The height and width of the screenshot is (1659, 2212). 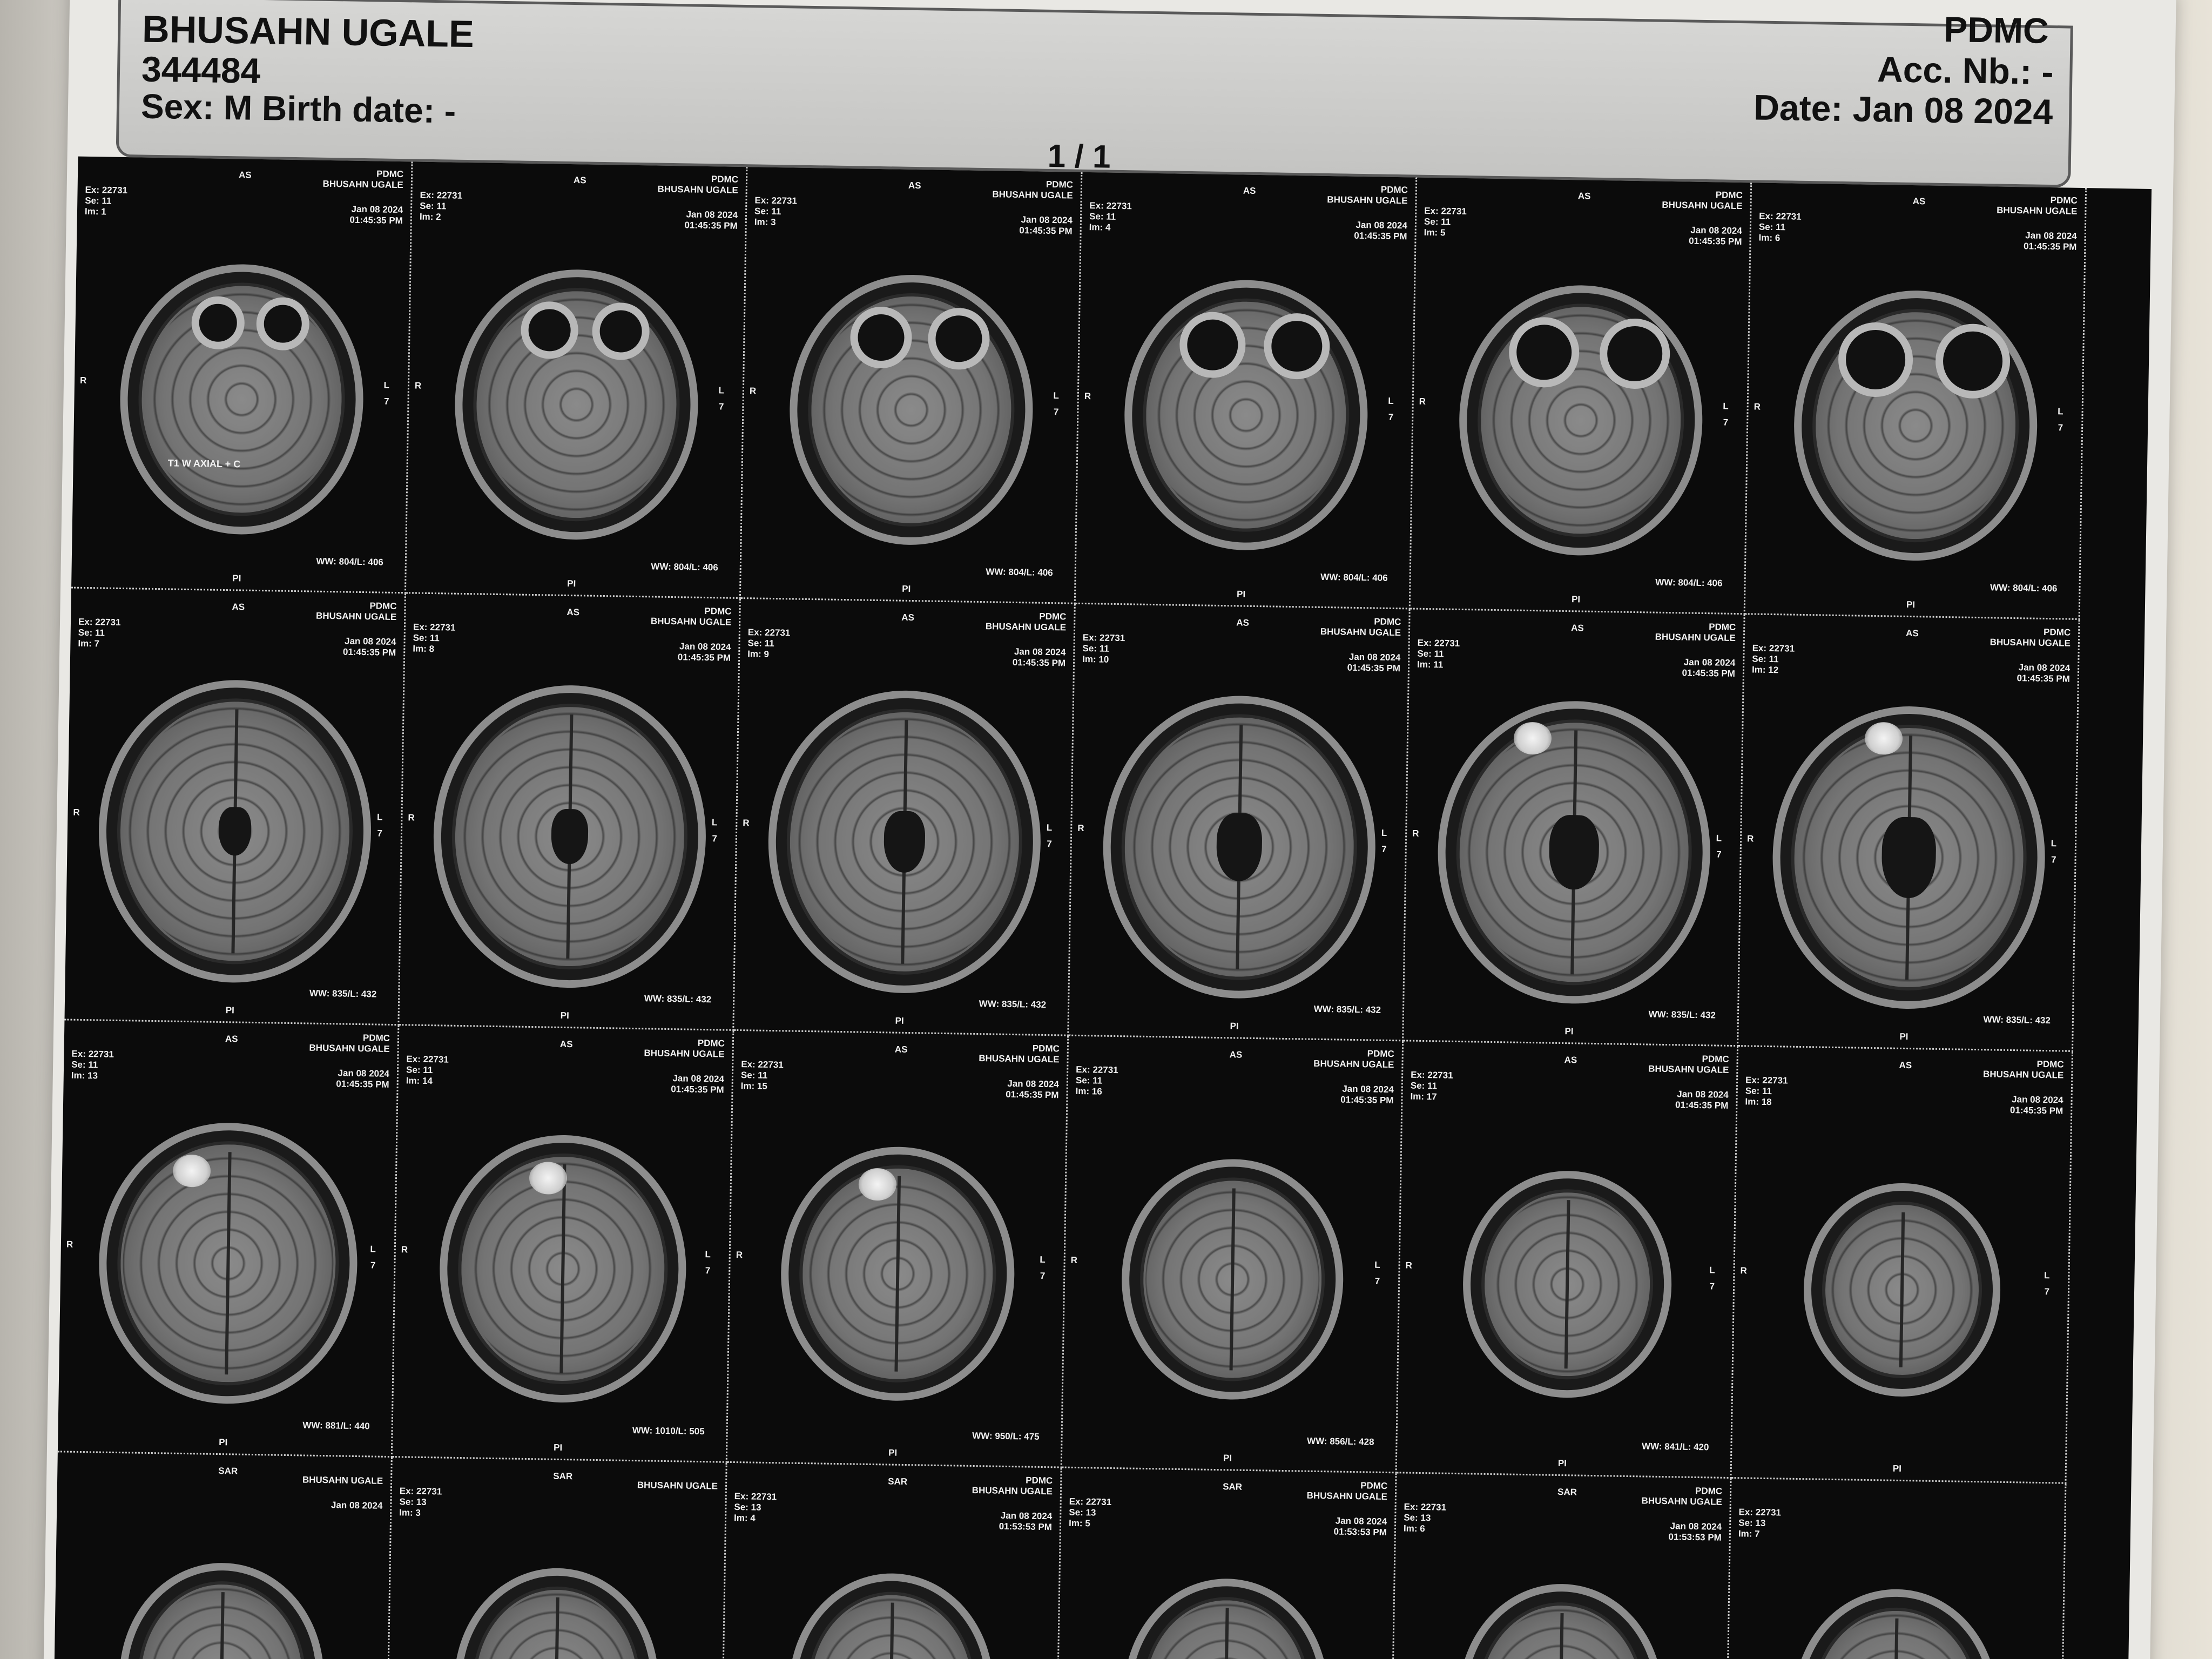 What do you see at coordinates (419, 1081) in the screenshot?
I see `image-number: Im: 14` at bounding box center [419, 1081].